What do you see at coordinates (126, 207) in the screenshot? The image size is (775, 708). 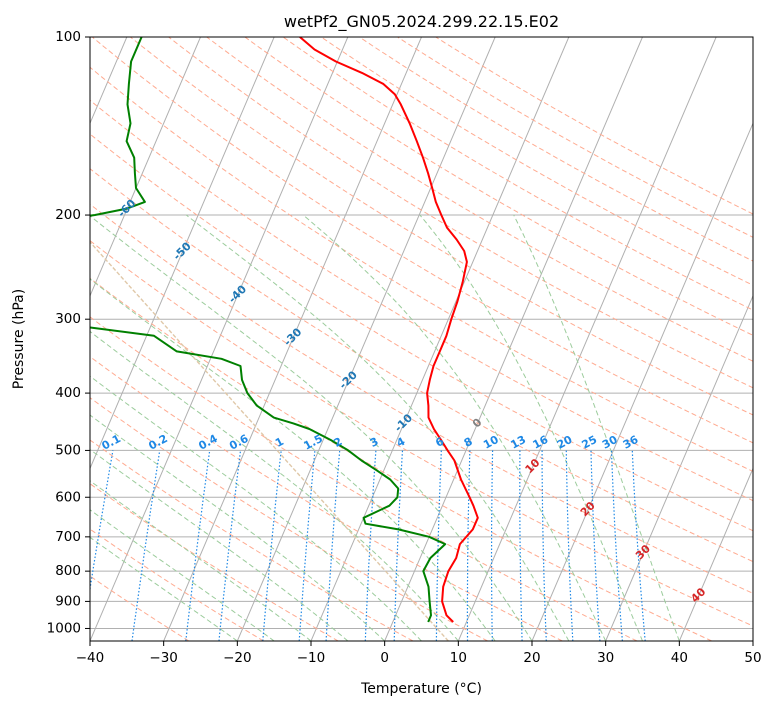 I see `isotherm-label: -60` at bounding box center [126, 207].